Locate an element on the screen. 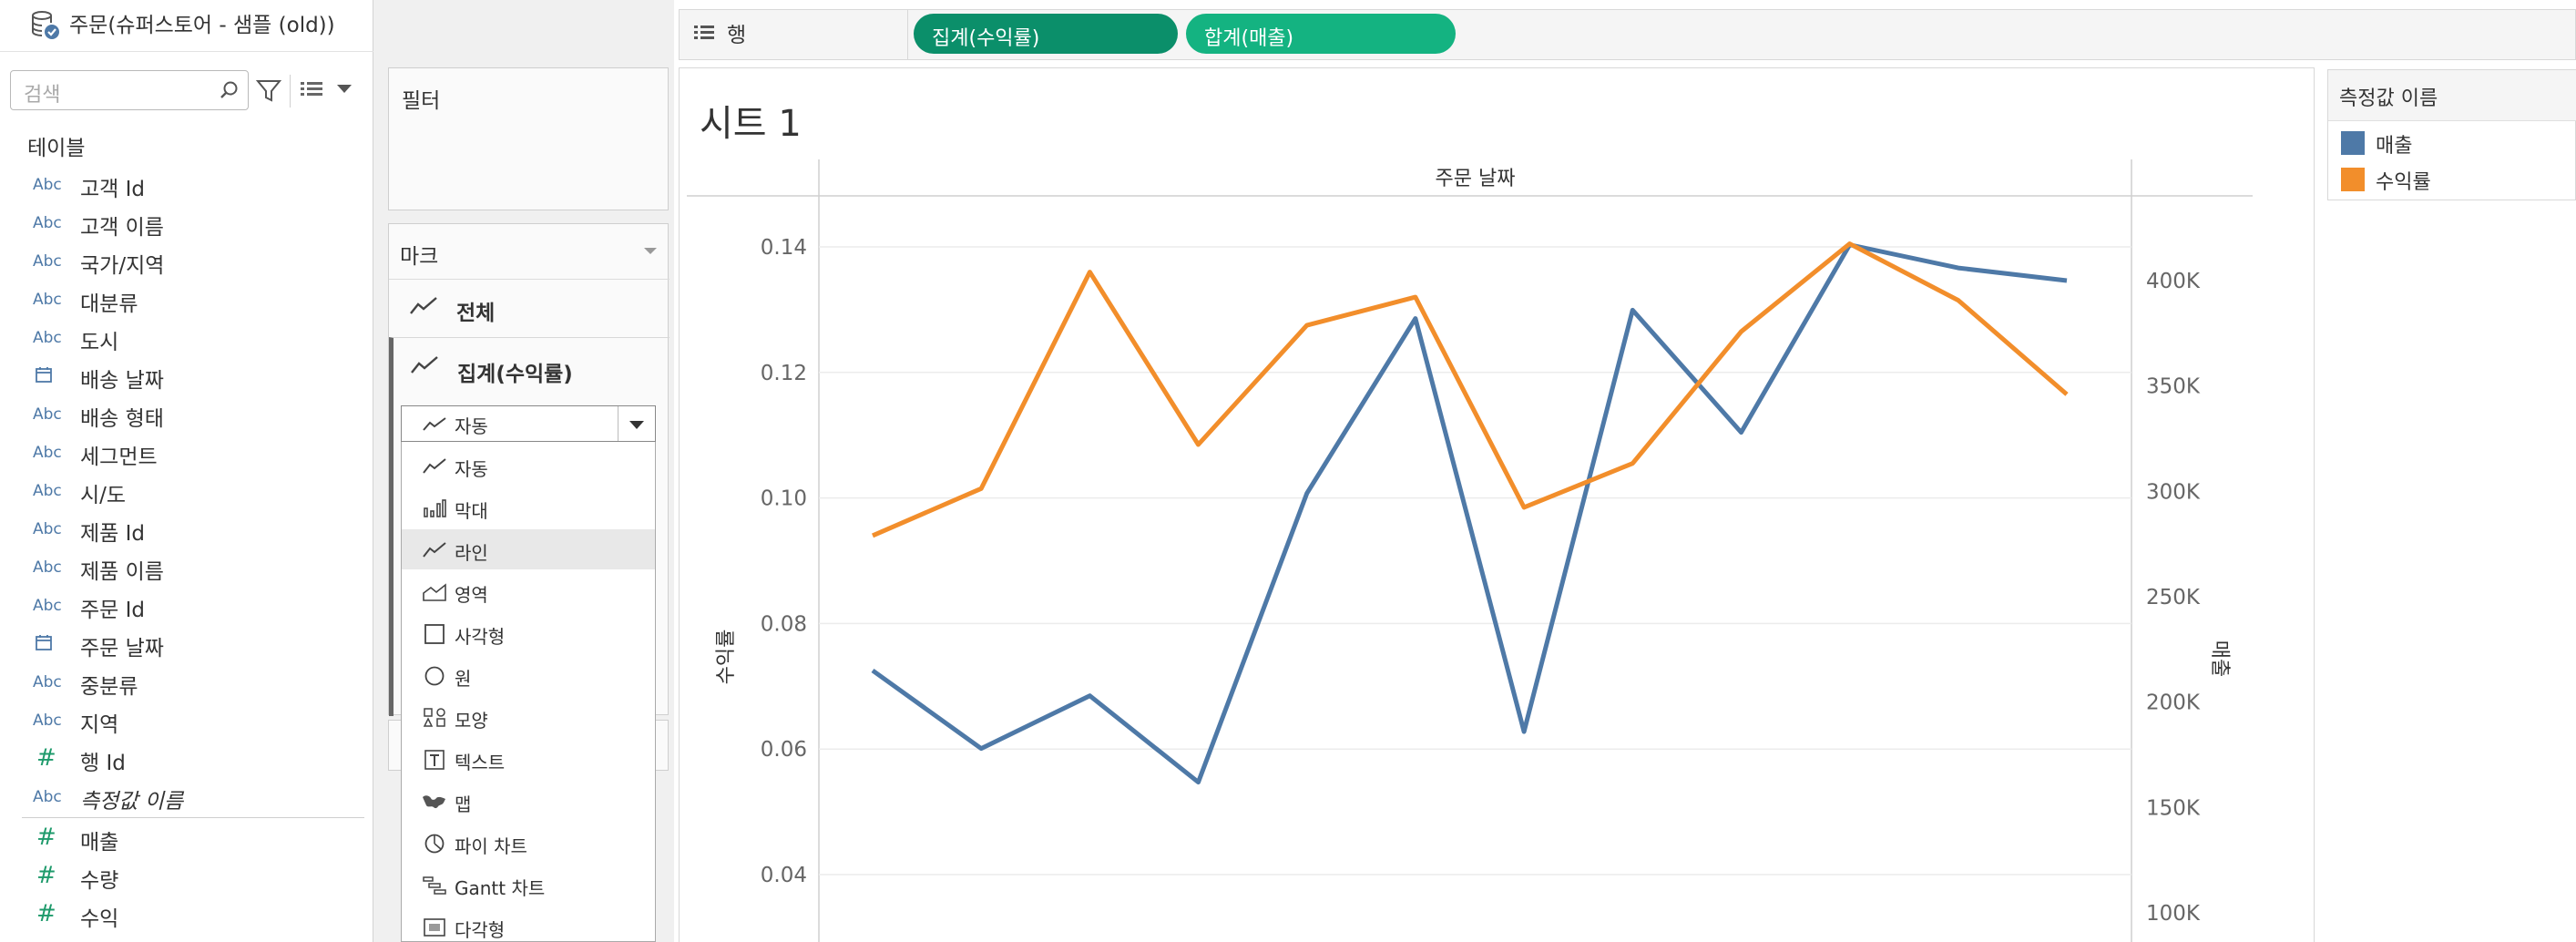 This screenshot has width=2576, height=942. field-name: 중분류 is located at coordinates (109, 687).